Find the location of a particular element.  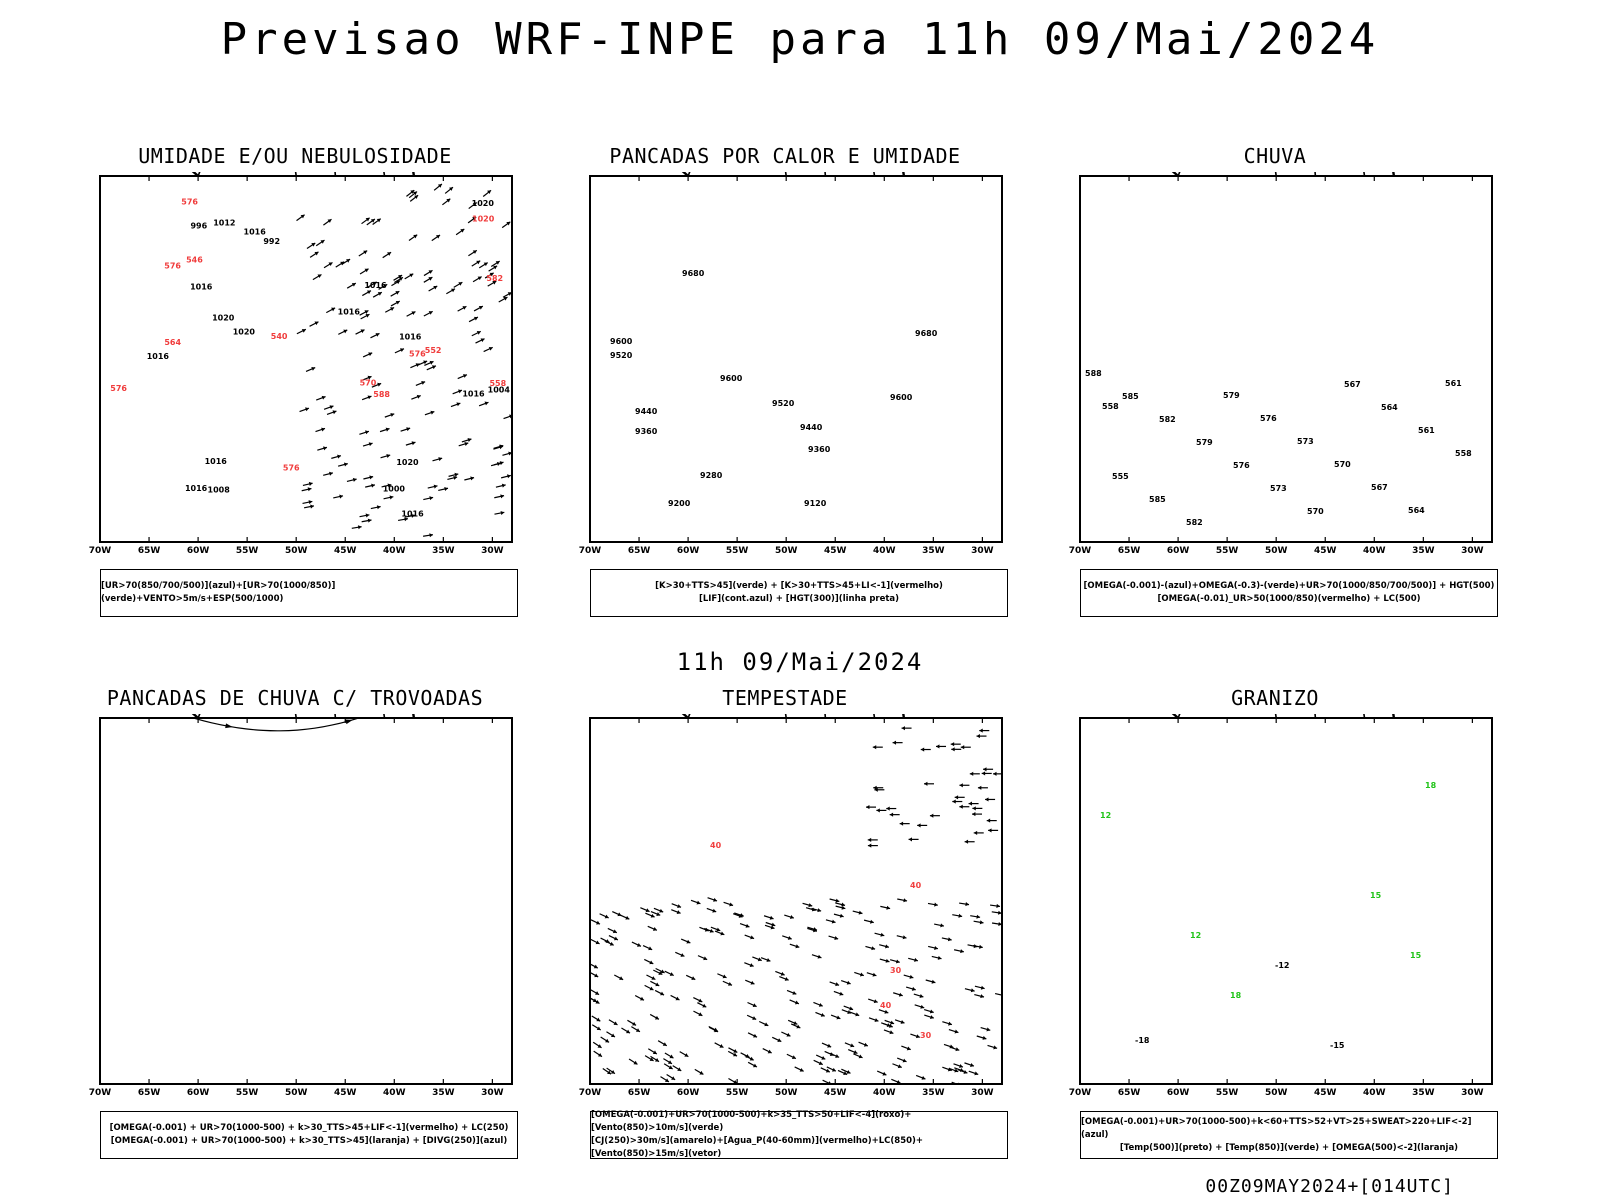

contour-label: 1012 is located at coordinates (224, 223).